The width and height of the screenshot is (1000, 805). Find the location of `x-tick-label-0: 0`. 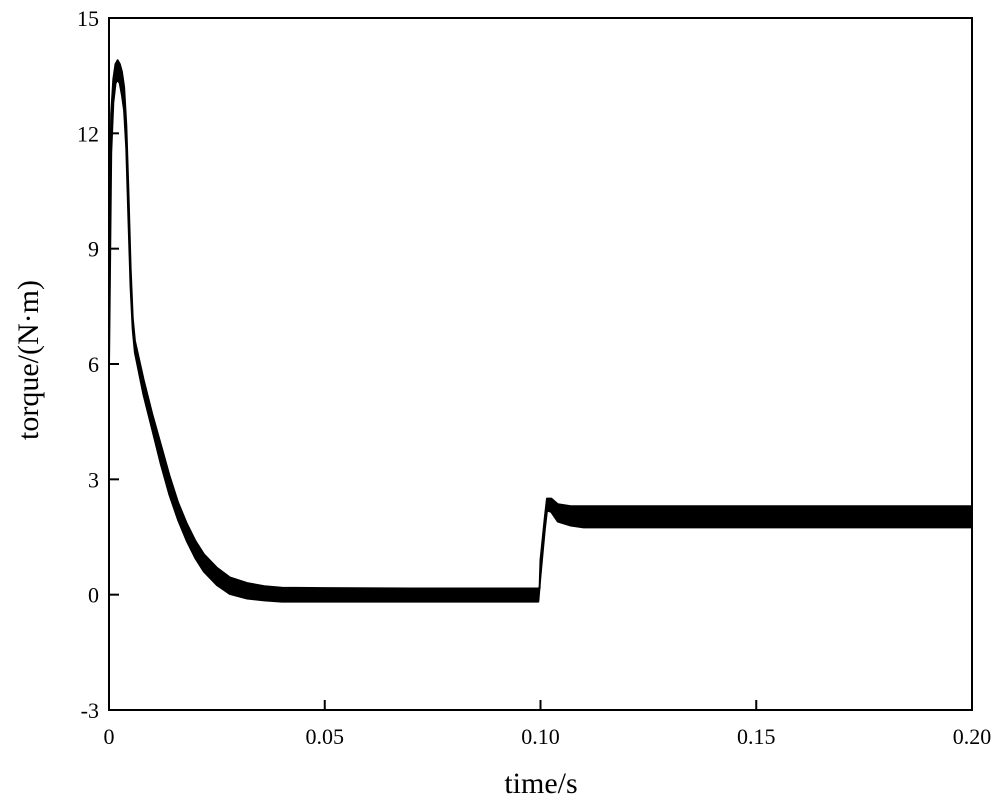

x-tick-label-0: 0 is located at coordinates (109, 736).